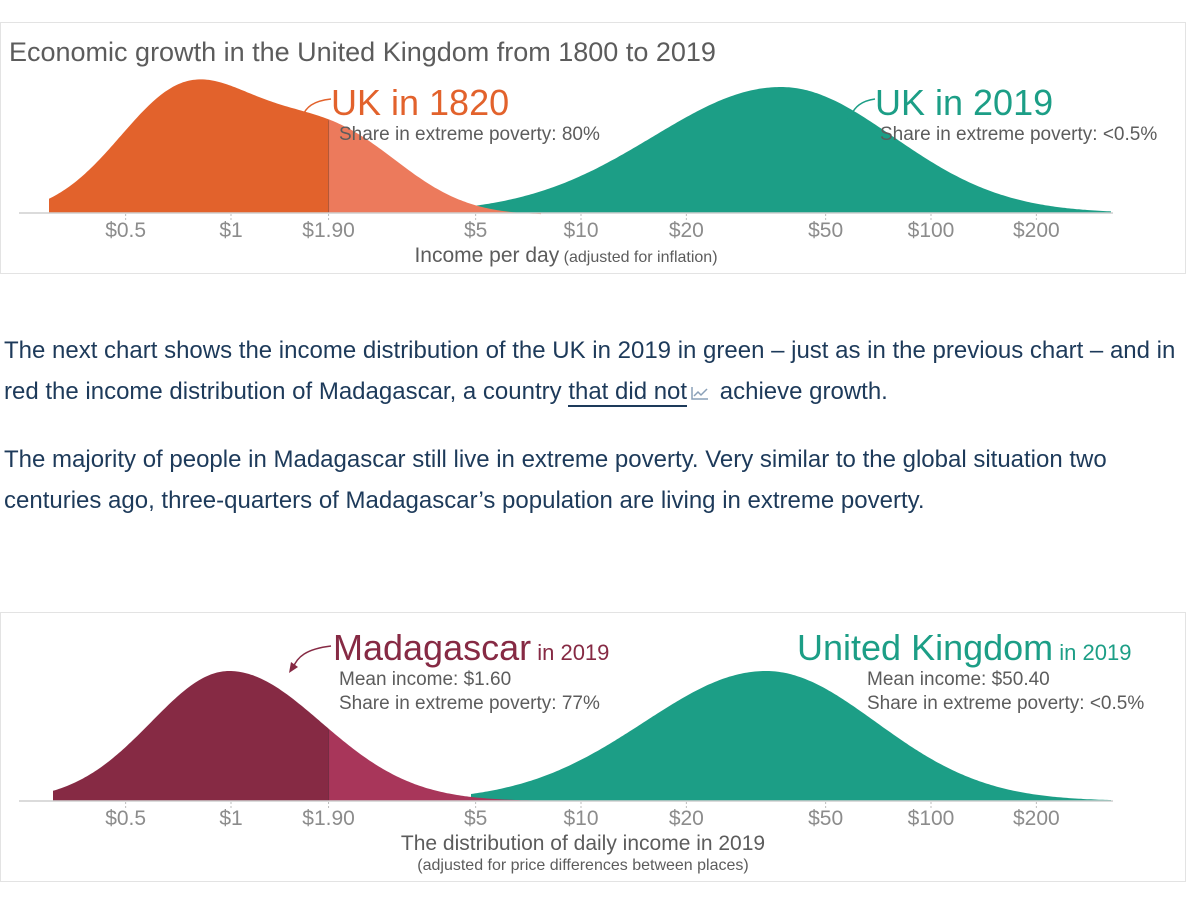 Image resolution: width=1199 pixels, height=905 pixels. Describe the element at coordinates (475, 230) in the screenshot. I see `chart1-tick-label-5: $5` at that location.